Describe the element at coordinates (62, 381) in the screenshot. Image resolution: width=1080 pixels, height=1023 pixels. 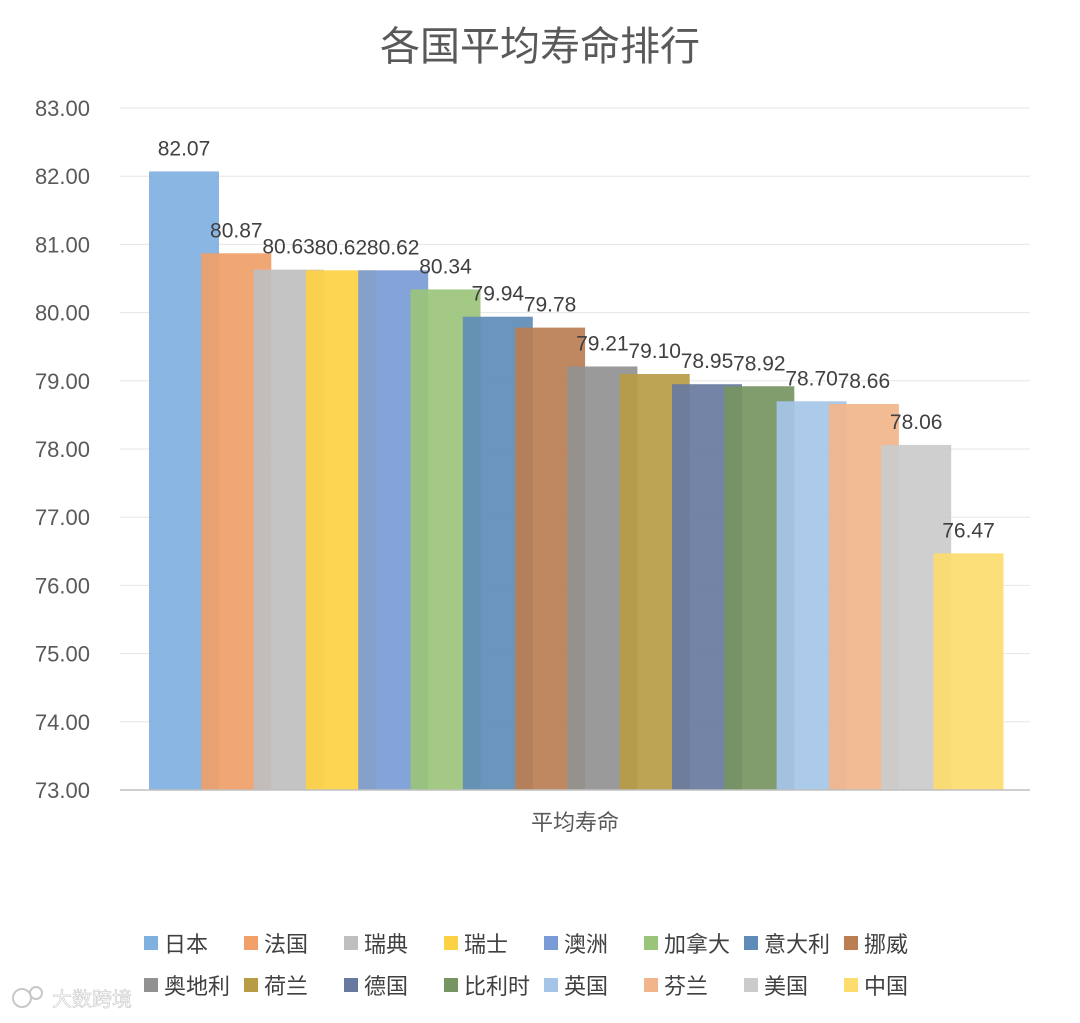
I see `y-tick-label: 79.00` at that location.